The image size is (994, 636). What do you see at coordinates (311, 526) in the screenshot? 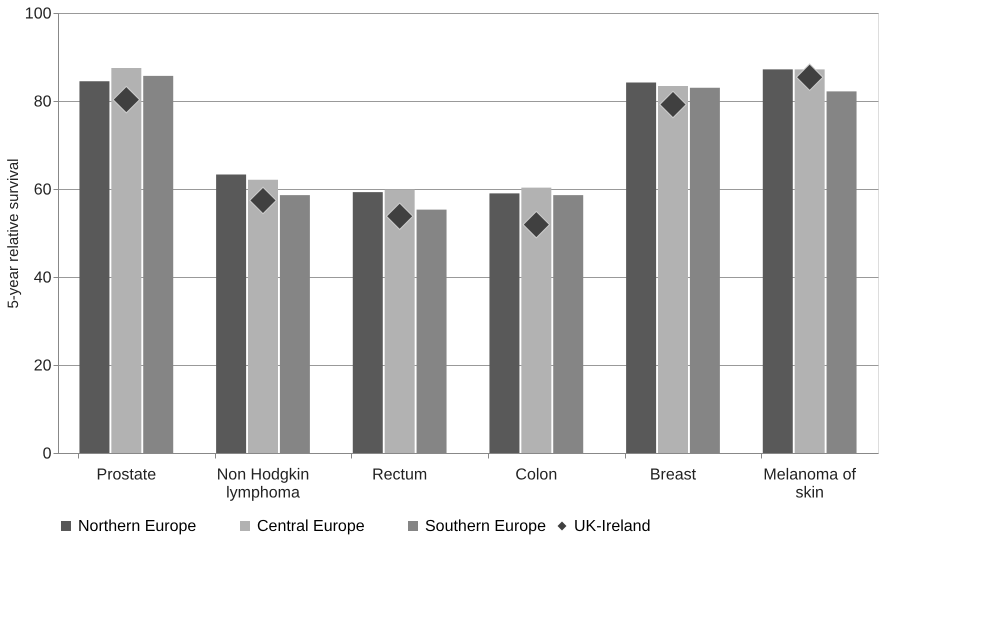
I see `legend-label: Central Europe` at bounding box center [311, 526].